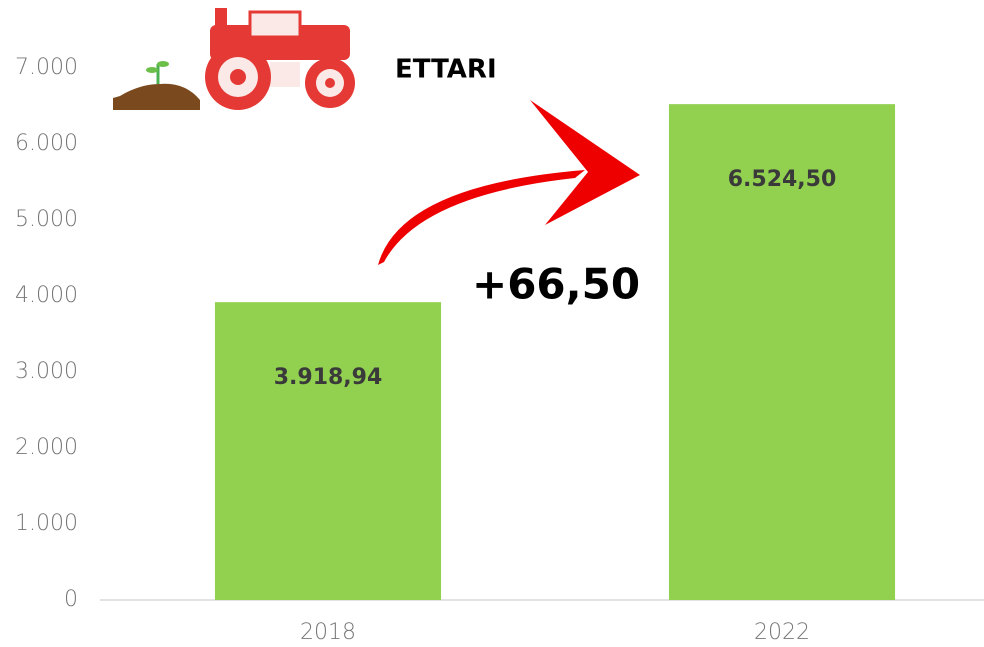 The image size is (984, 647). Describe the element at coordinates (328, 377) in the screenshot. I see `value-label: 3.918,94` at that location.